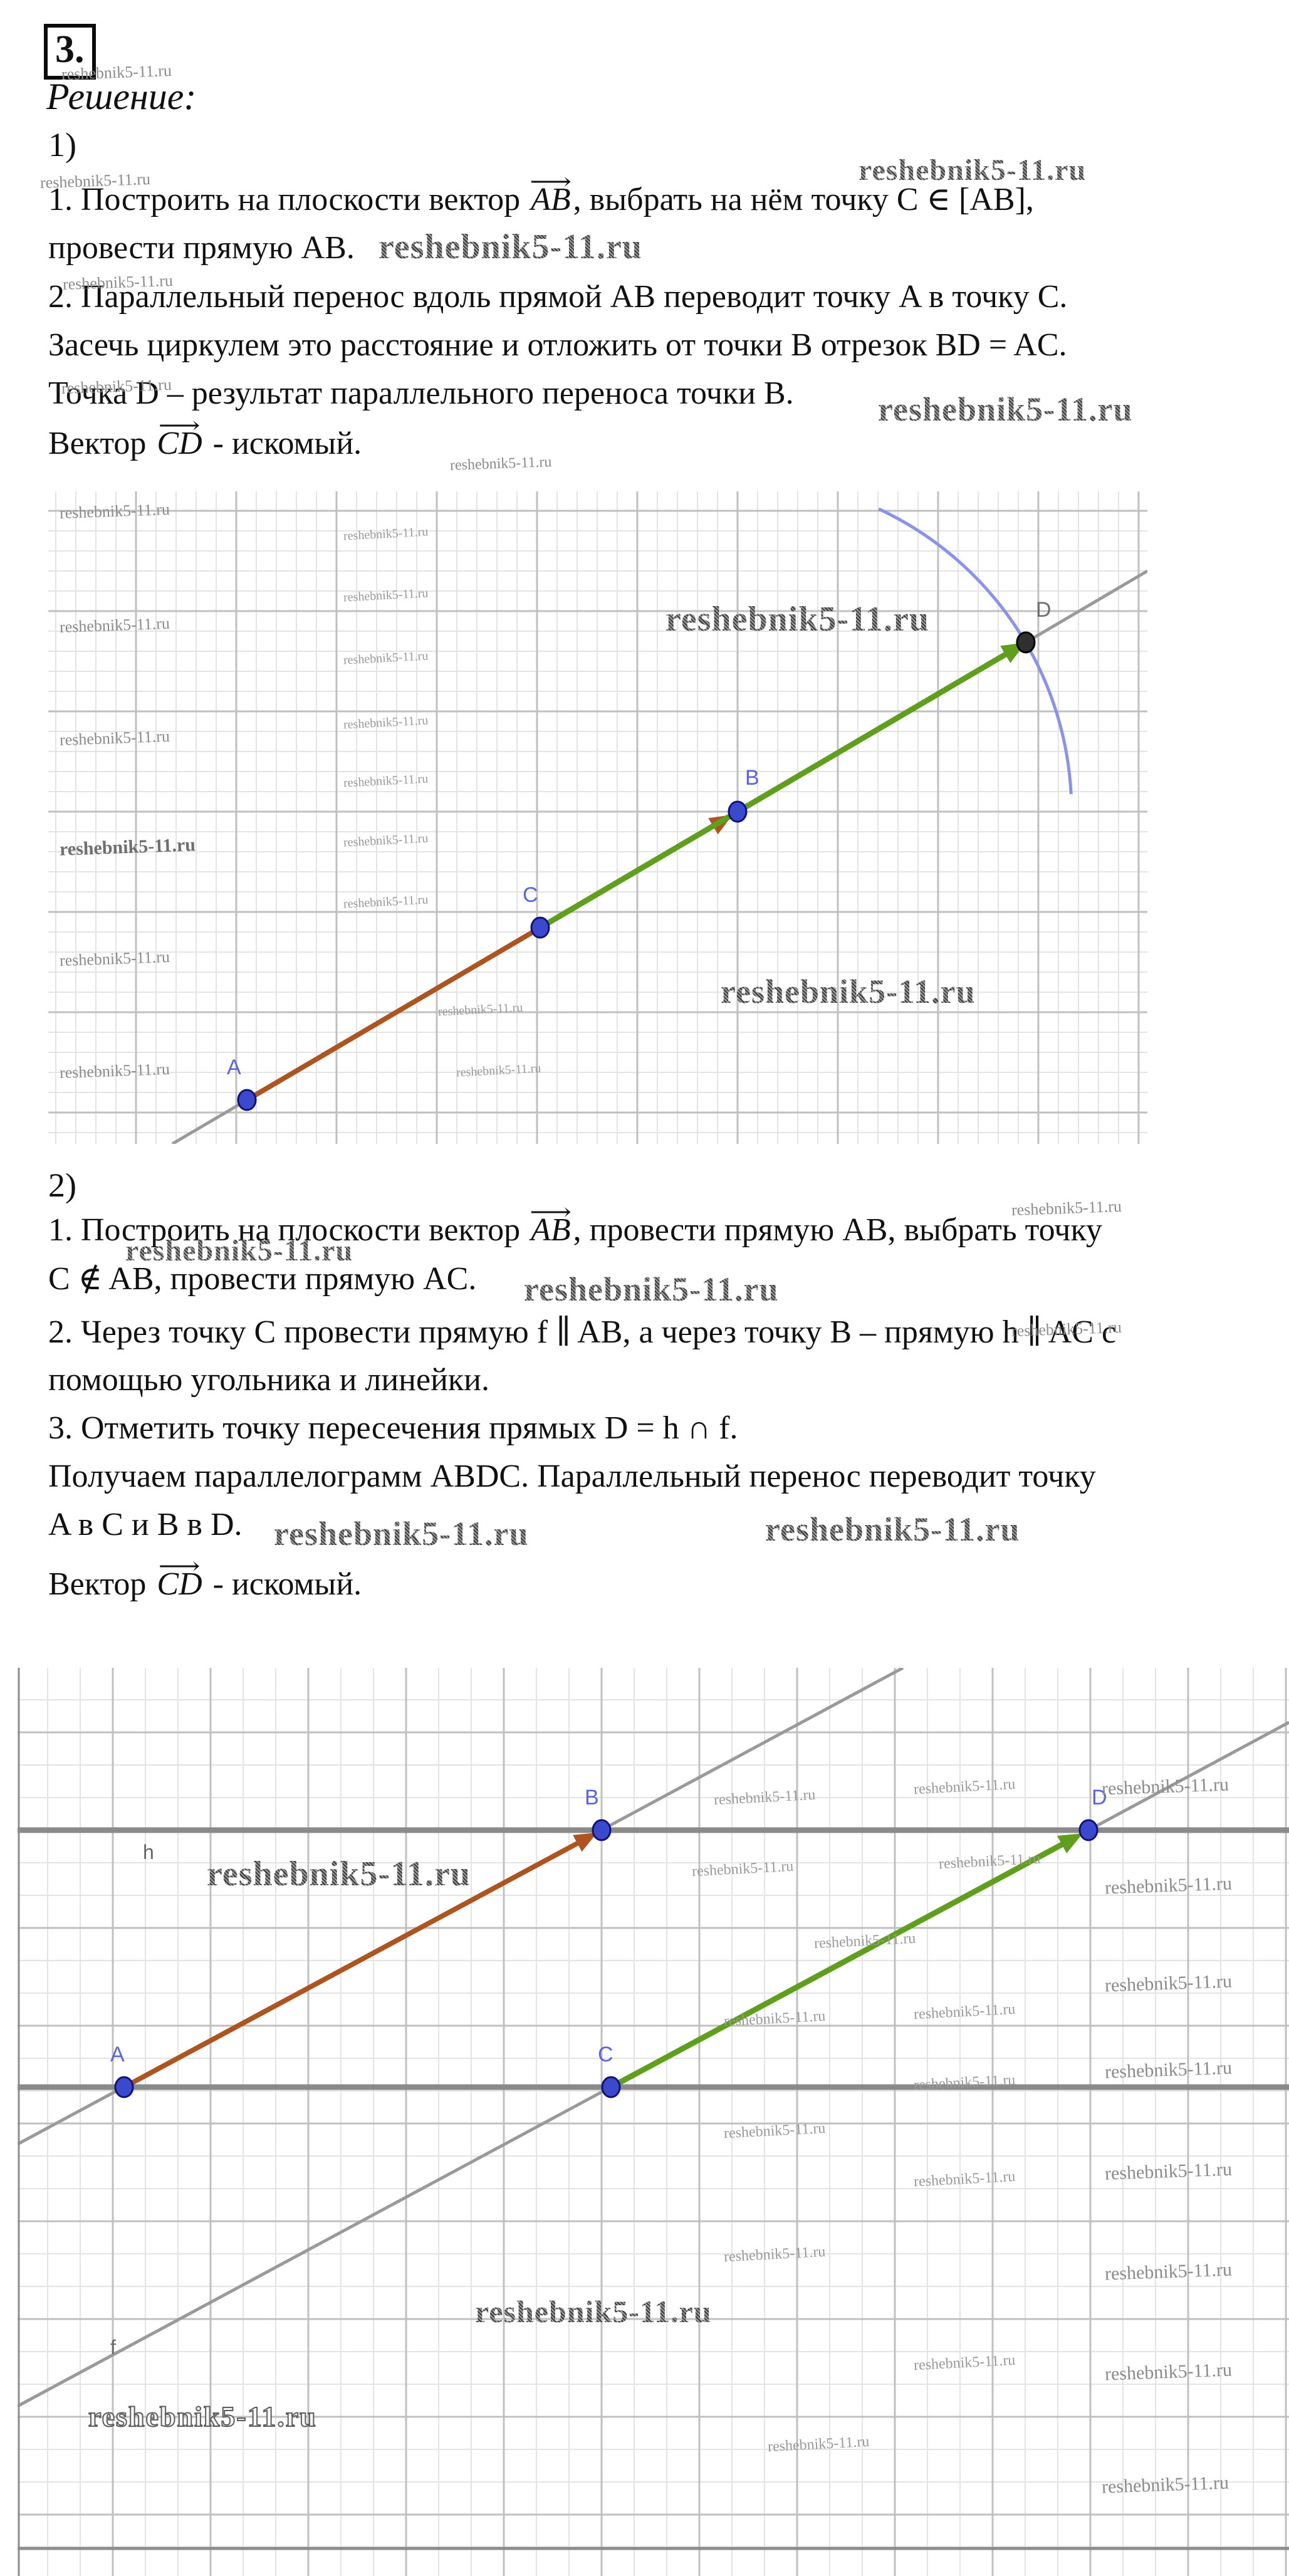  Describe the element at coordinates (70, 52) in the screenshot. I see `problem-number: 3.` at that location.